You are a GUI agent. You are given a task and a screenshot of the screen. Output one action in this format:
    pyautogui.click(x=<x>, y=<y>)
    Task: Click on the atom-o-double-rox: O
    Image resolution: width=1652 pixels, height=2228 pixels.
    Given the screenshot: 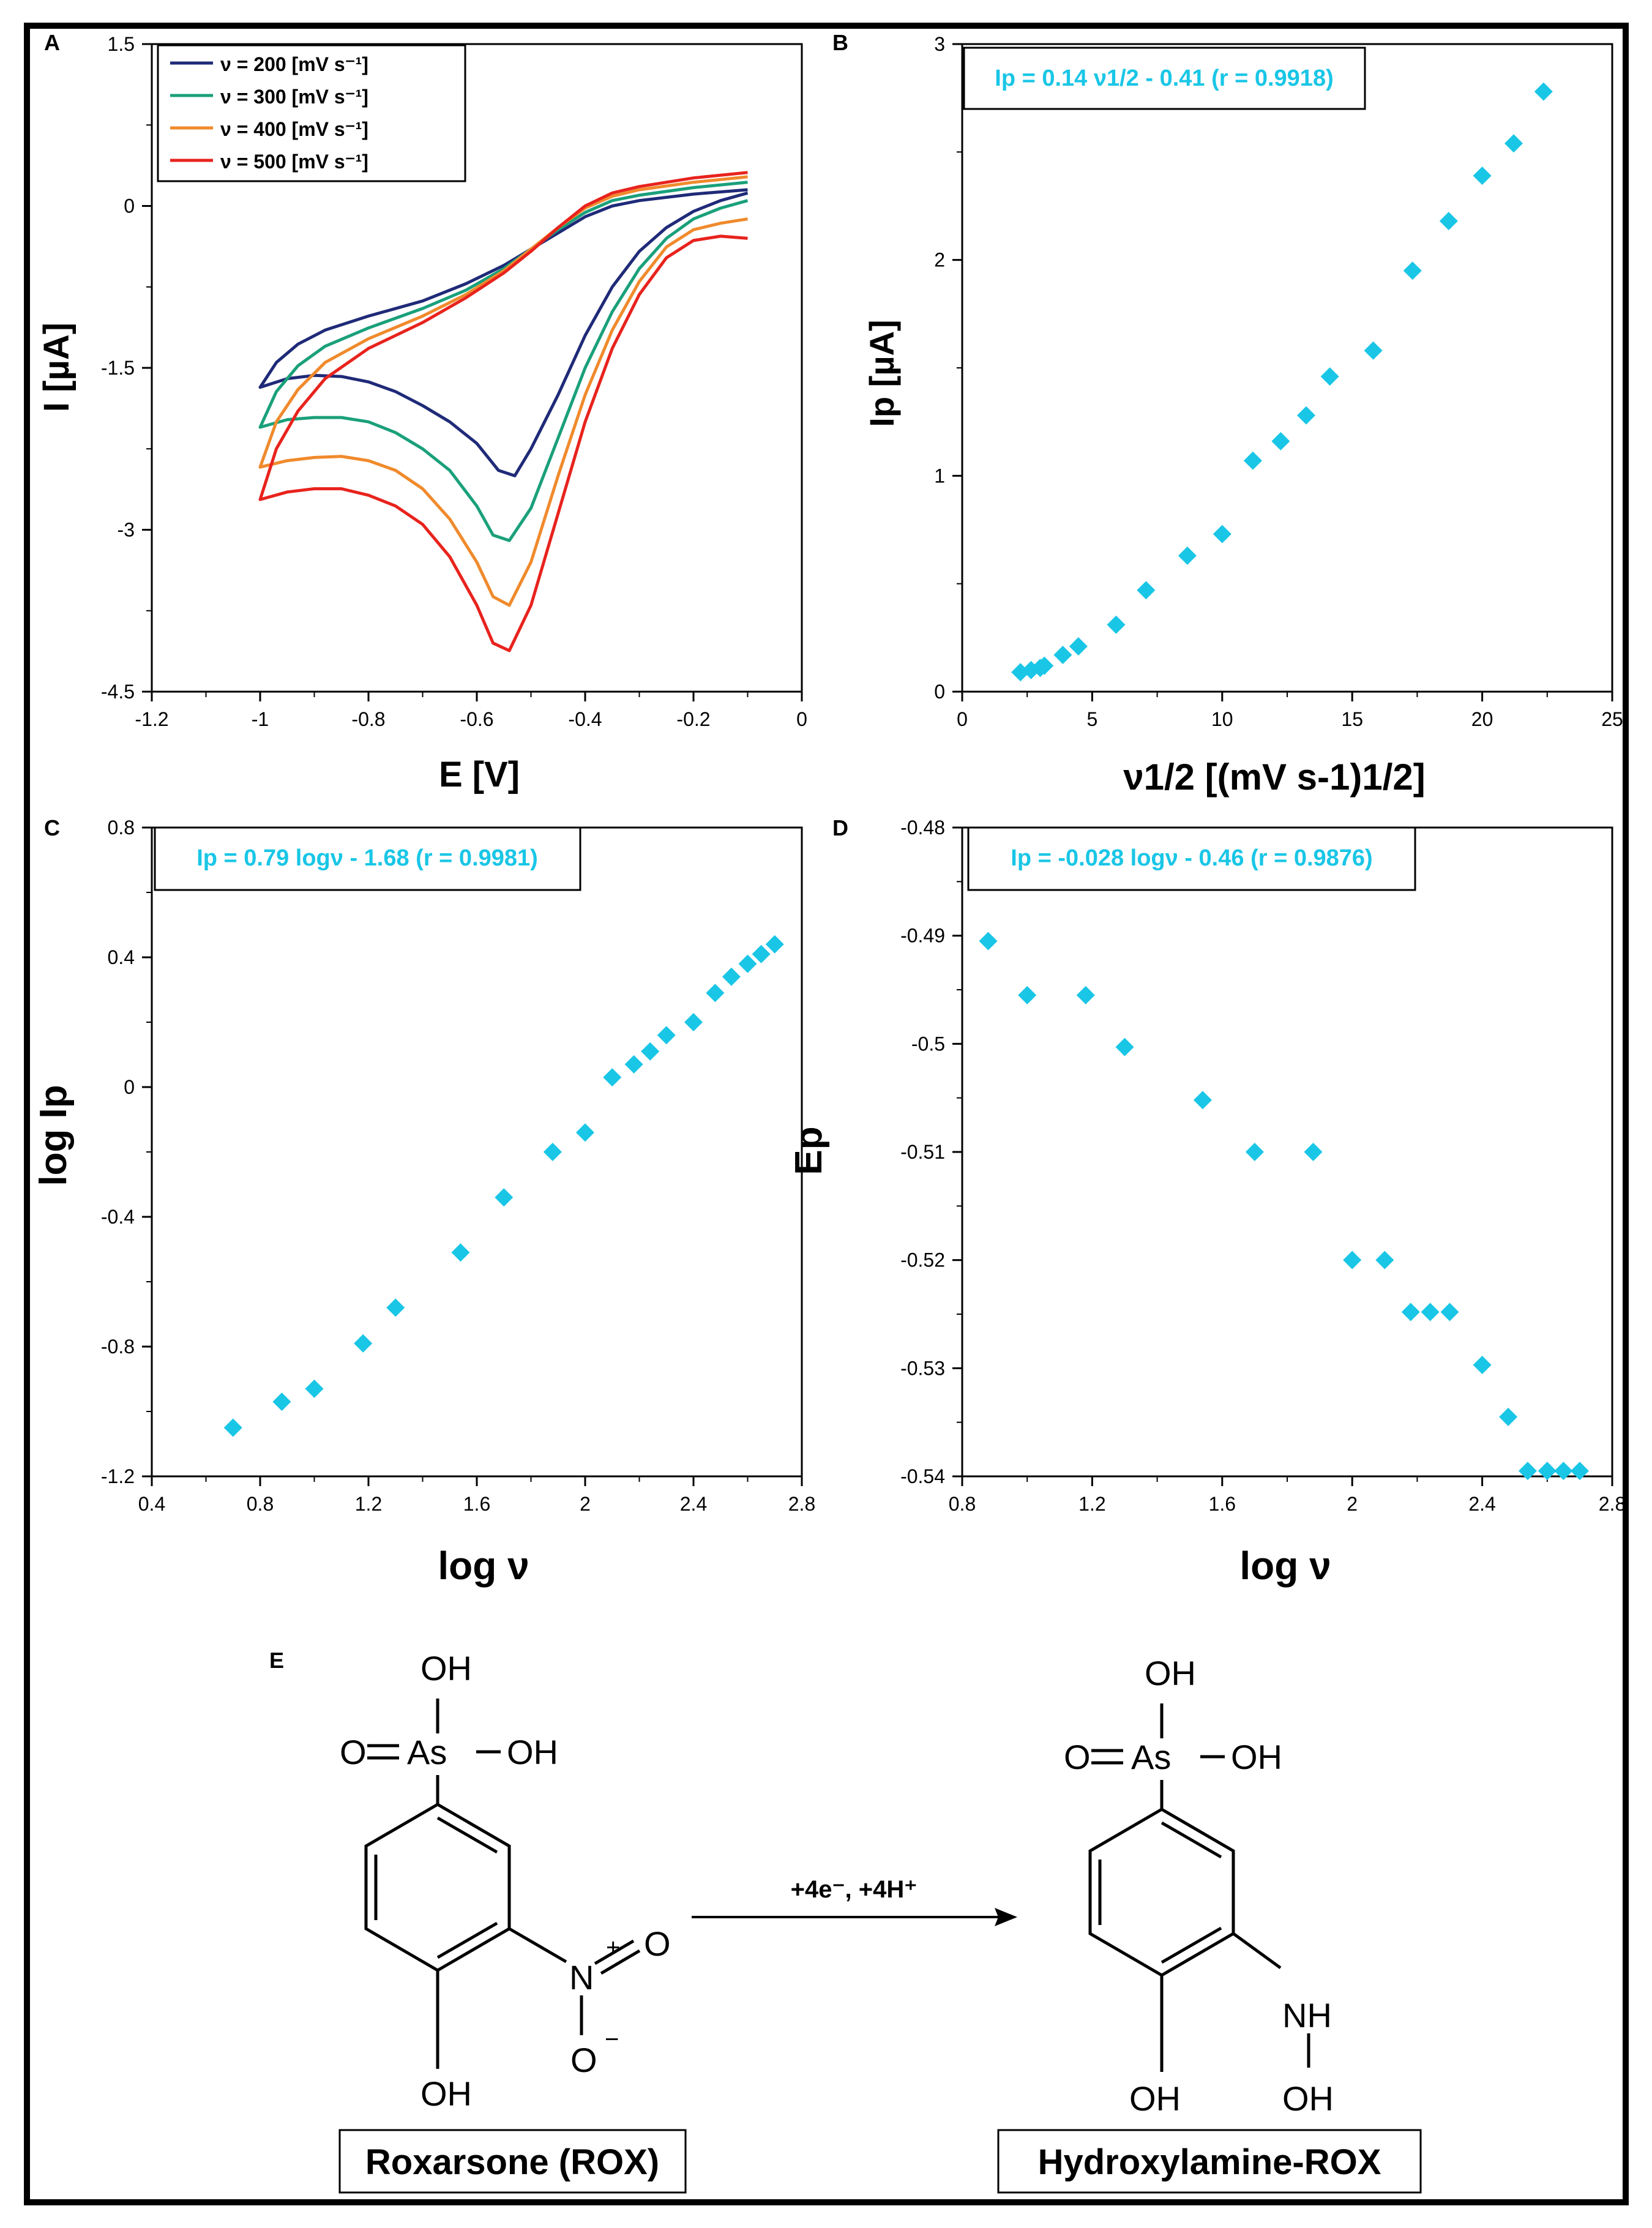 What is the action you would take?
    pyautogui.click(x=657, y=1943)
    